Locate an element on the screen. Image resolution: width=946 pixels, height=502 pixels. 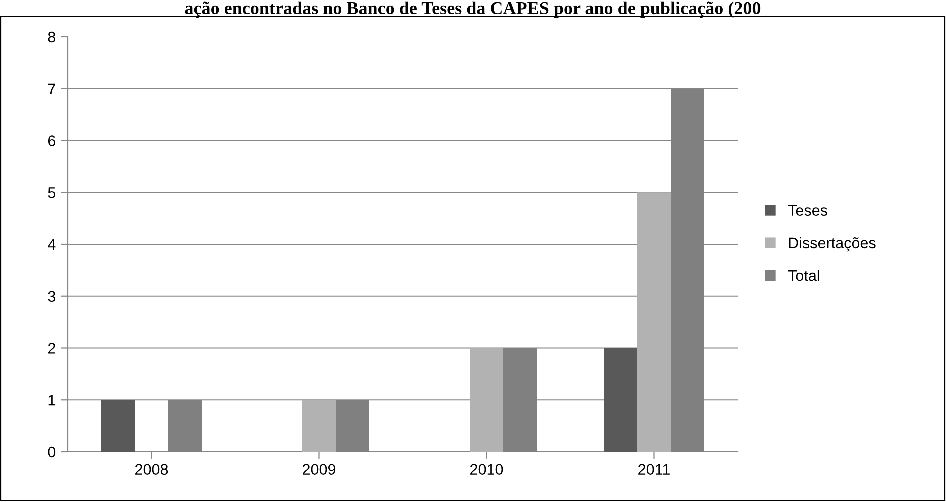
y-tick-label: 2 is located at coordinates (52, 348).